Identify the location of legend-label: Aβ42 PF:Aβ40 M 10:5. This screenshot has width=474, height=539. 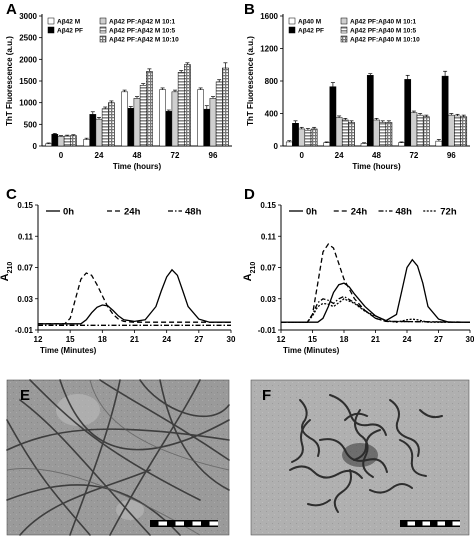
(383, 31).